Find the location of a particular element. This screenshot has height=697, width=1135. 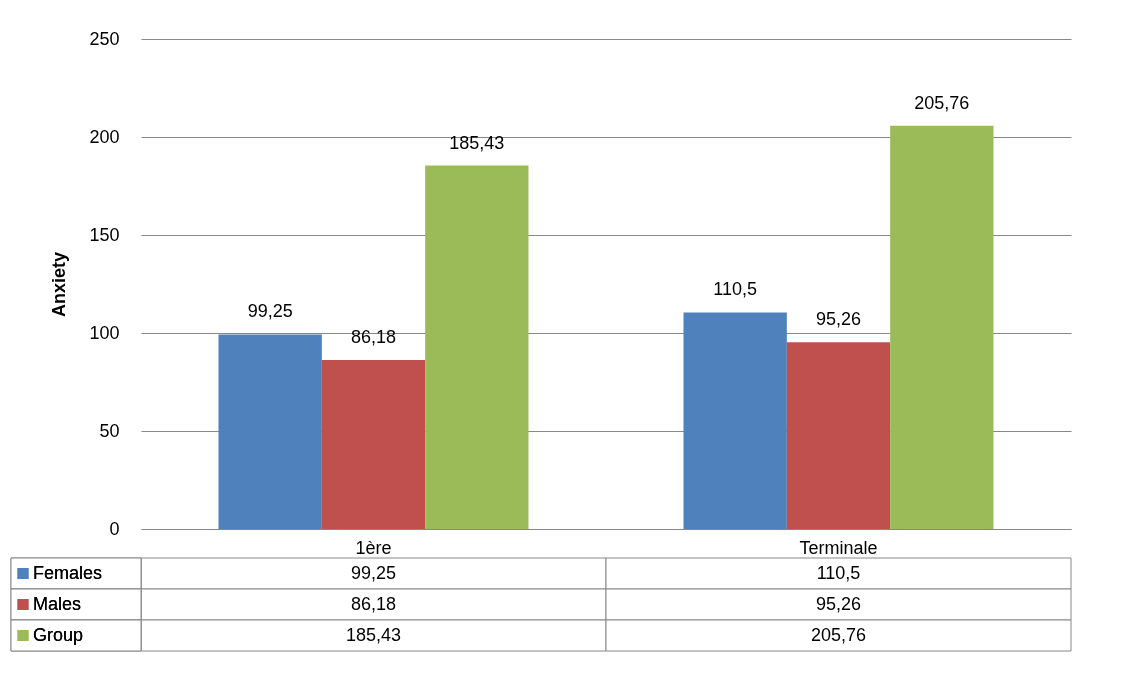

text: 185,43 is located at coordinates (477, 142).